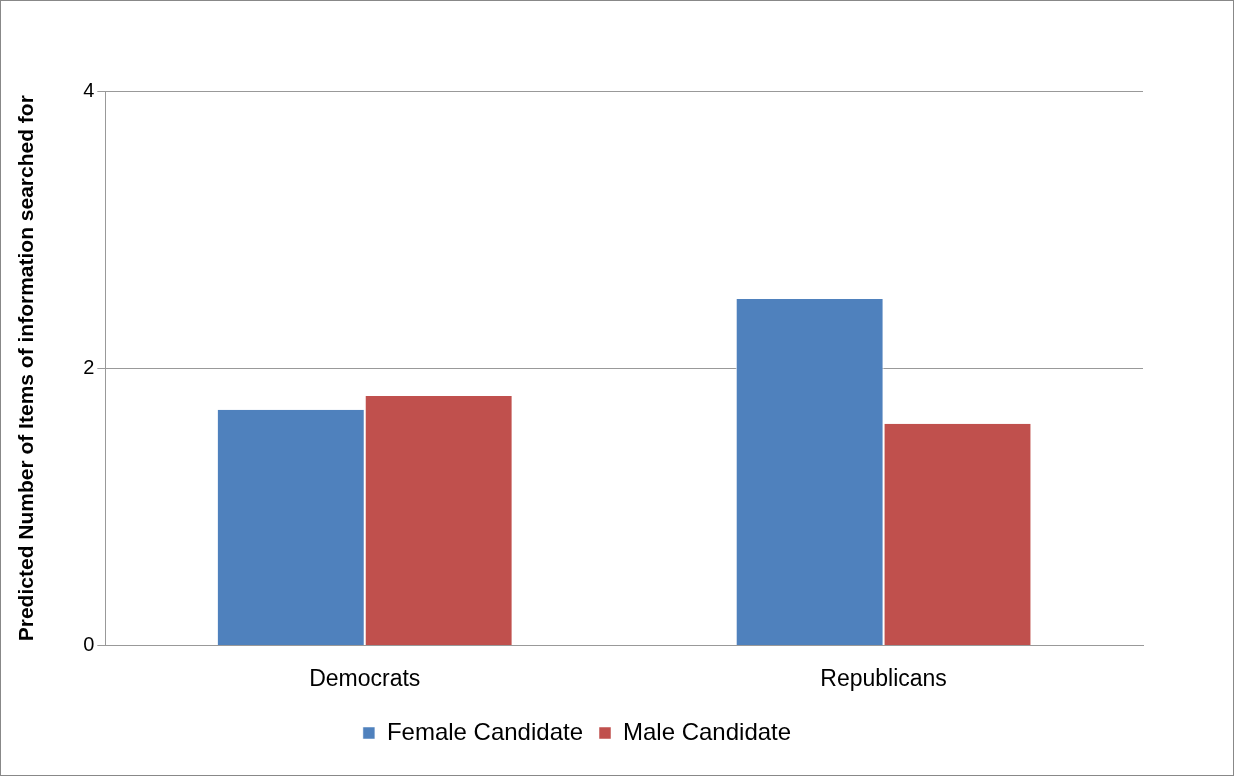 The height and width of the screenshot is (776, 1234). What do you see at coordinates (26, 368) in the screenshot?
I see `y-axis-title: Predicted Number of Items of information searched for` at bounding box center [26, 368].